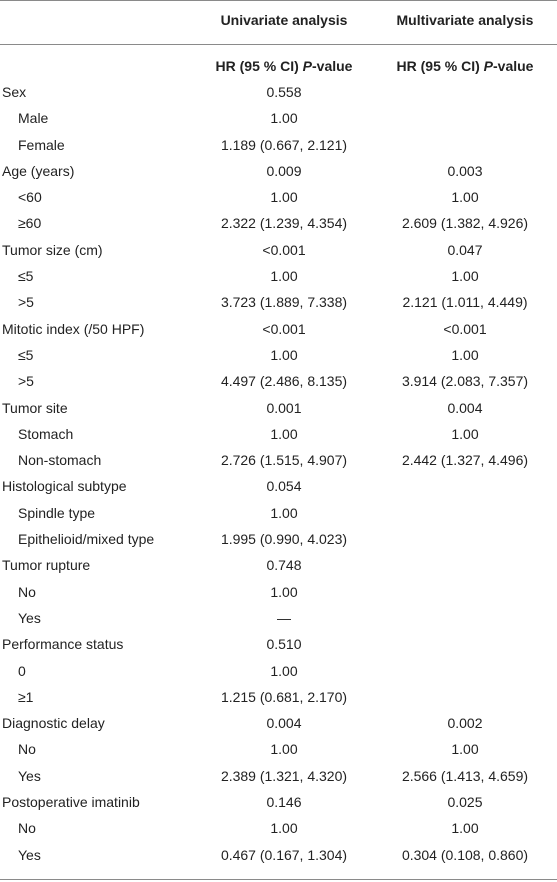  I want to click on table-row: Diagnostic delay 0.004 0.002, so click(278, 723).